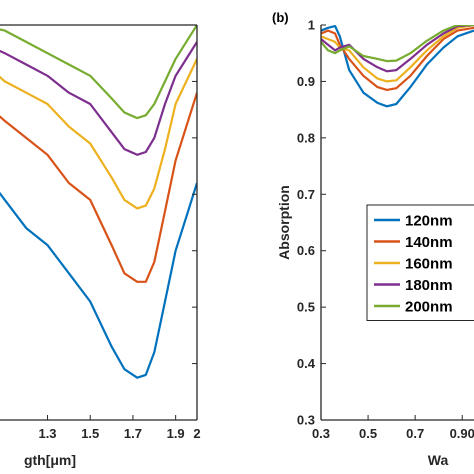 The image size is (474, 474). Describe the element at coordinates (306, 137) in the screenshot. I see `y-tick-label: 0.8` at that location.